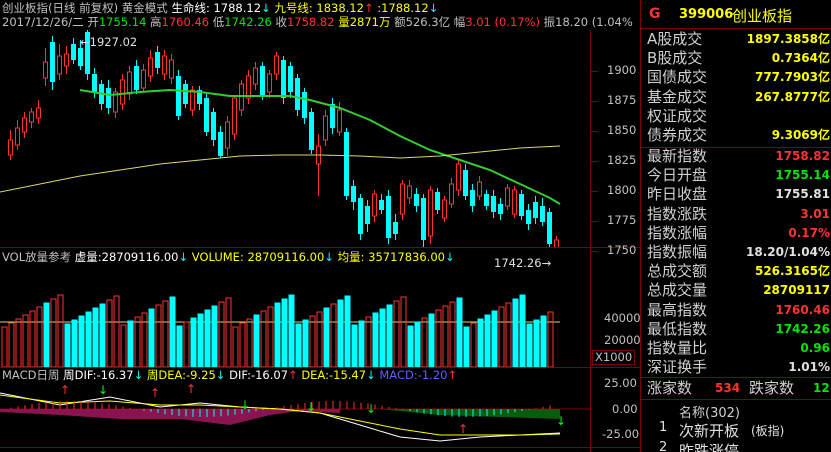 This screenshot has width=831, height=452. What do you see at coordinates (594, 221) in the screenshot?
I see `price-axis-tick` at bounding box center [594, 221].